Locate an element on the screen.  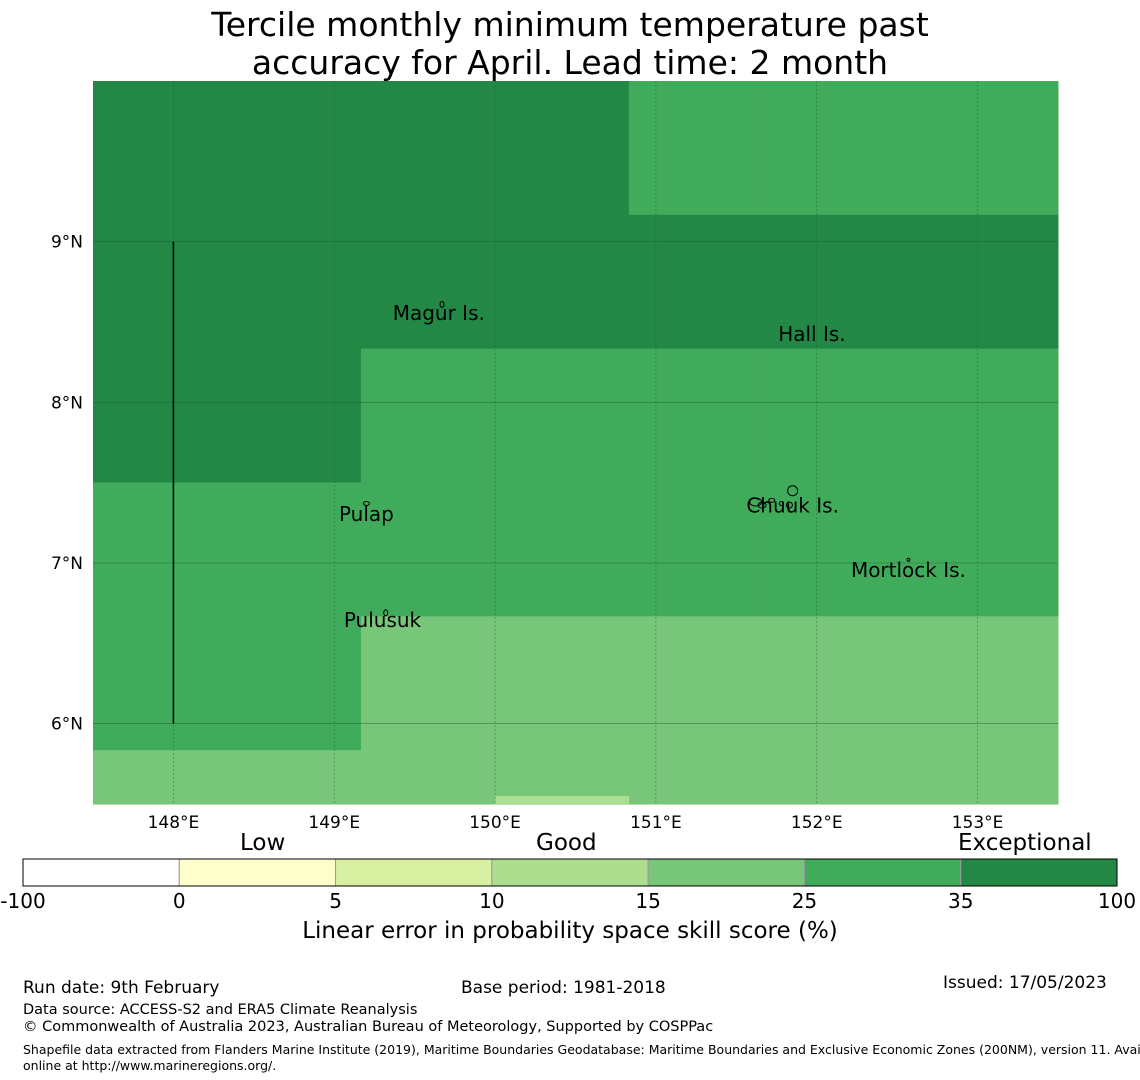
colorbar-tick-label: 5 is located at coordinates (335, 901).